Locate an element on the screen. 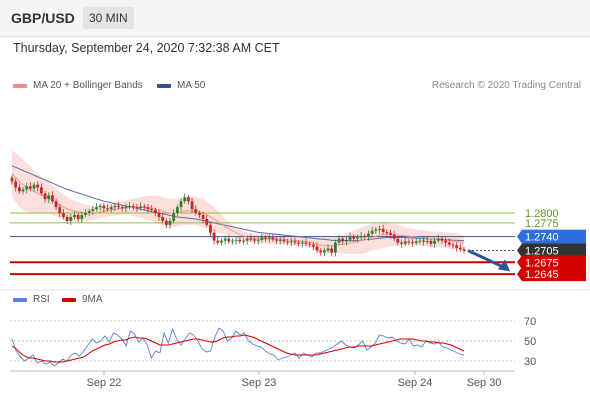 The width and height of the screenshot is (590, 400). rsi-series-rsi is located at coordinates (238, 347).